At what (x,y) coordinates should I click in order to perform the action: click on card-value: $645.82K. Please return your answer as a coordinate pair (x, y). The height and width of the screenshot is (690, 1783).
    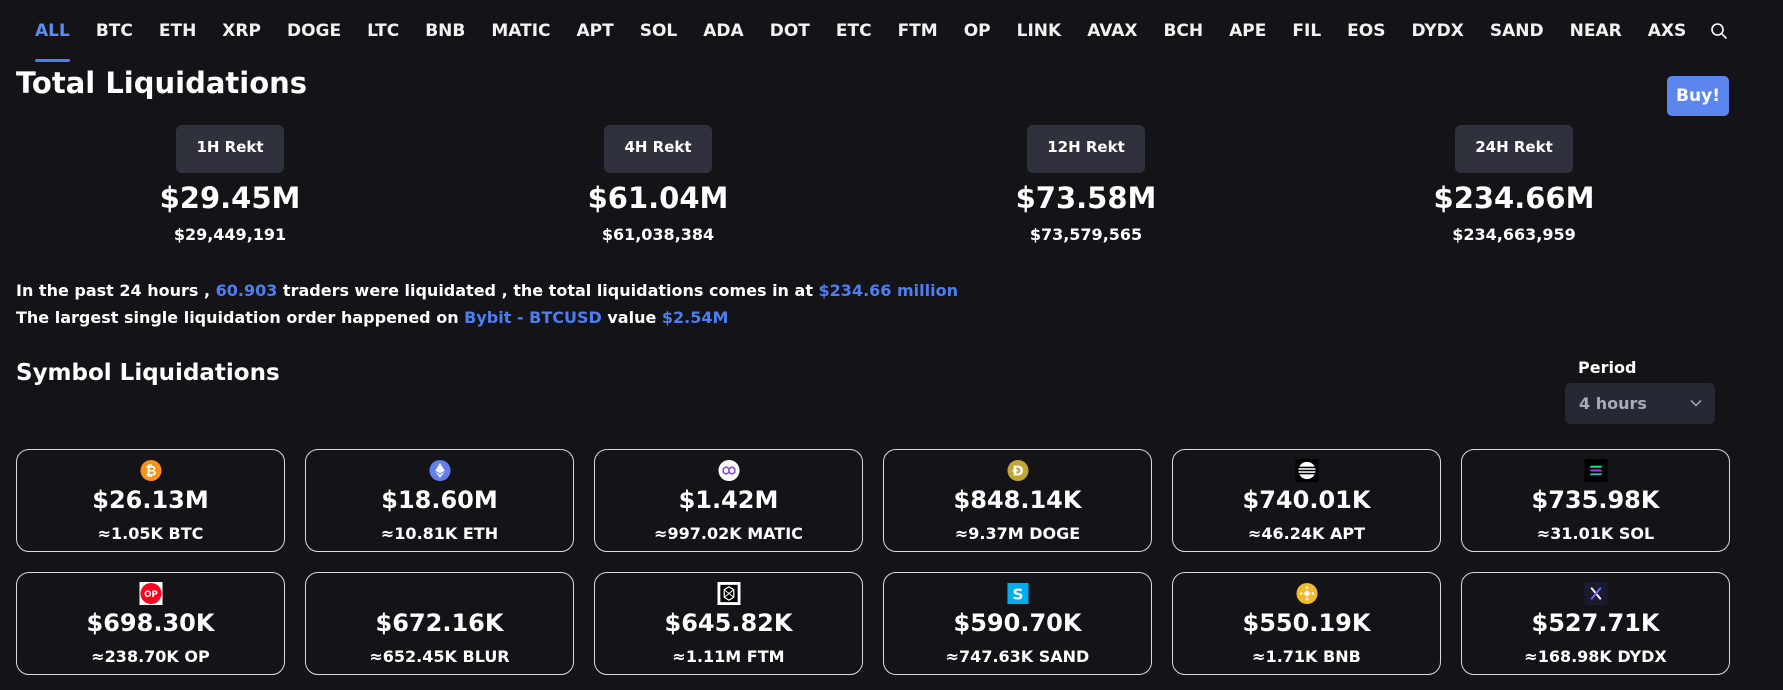
    Looking at the image, I should click on (728, 623).